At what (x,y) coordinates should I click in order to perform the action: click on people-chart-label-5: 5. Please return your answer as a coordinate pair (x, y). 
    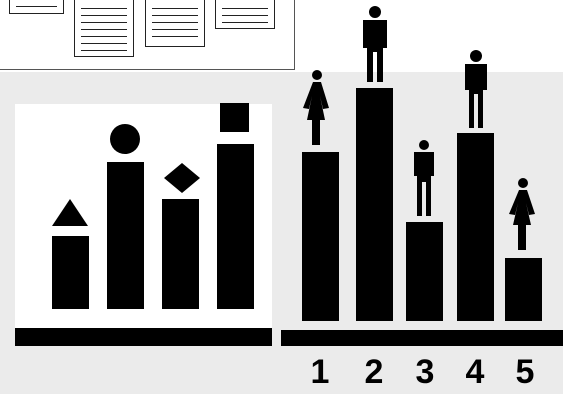
    Looking at the image, I should click on (525, 372).